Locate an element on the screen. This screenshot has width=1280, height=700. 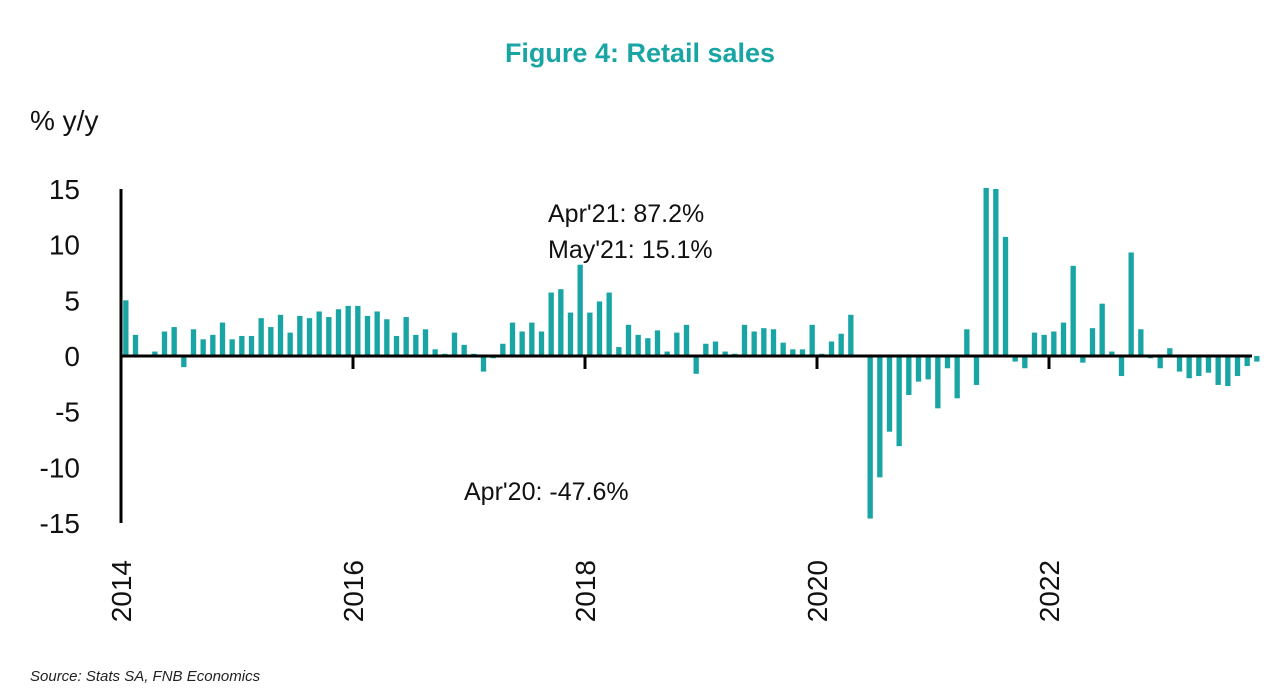
x-tick-label: 2022 is located at coordinates (1049, 591).